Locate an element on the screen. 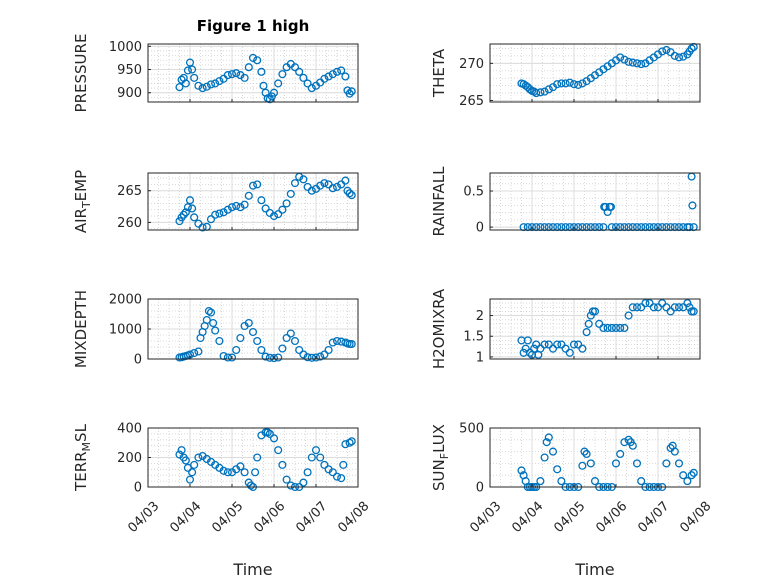  y-axis-label: H2OMIXRA is located at coordinates (439, 328).